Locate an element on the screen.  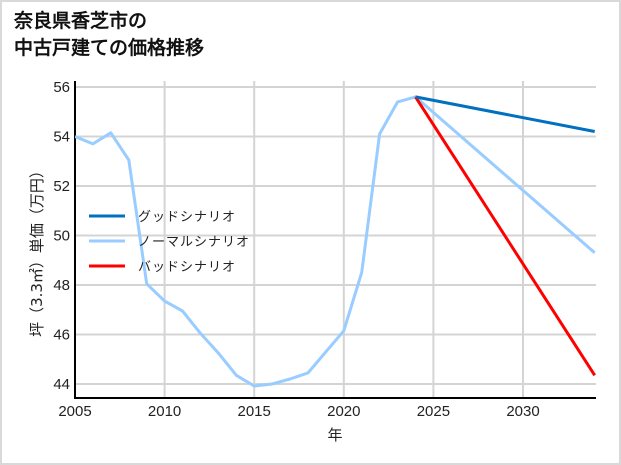
chart-title-line2: 中古戸建ての価格推移 is located at coordinates (109, 48).